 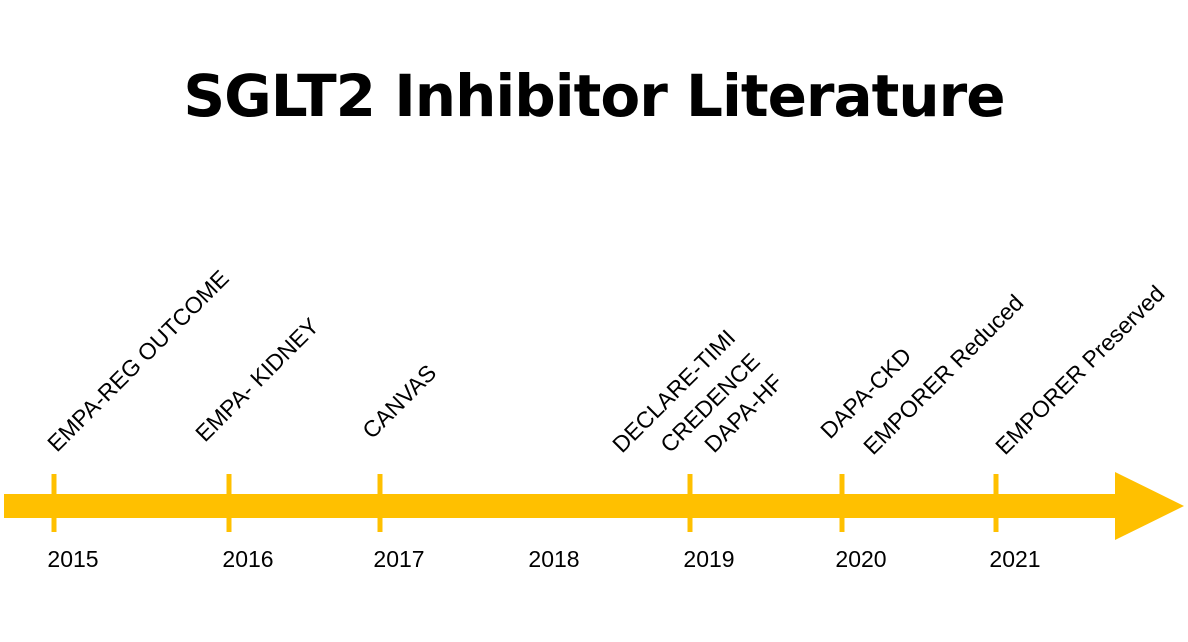 I want to click on timeline-ticks, so click(x=525, y=503).